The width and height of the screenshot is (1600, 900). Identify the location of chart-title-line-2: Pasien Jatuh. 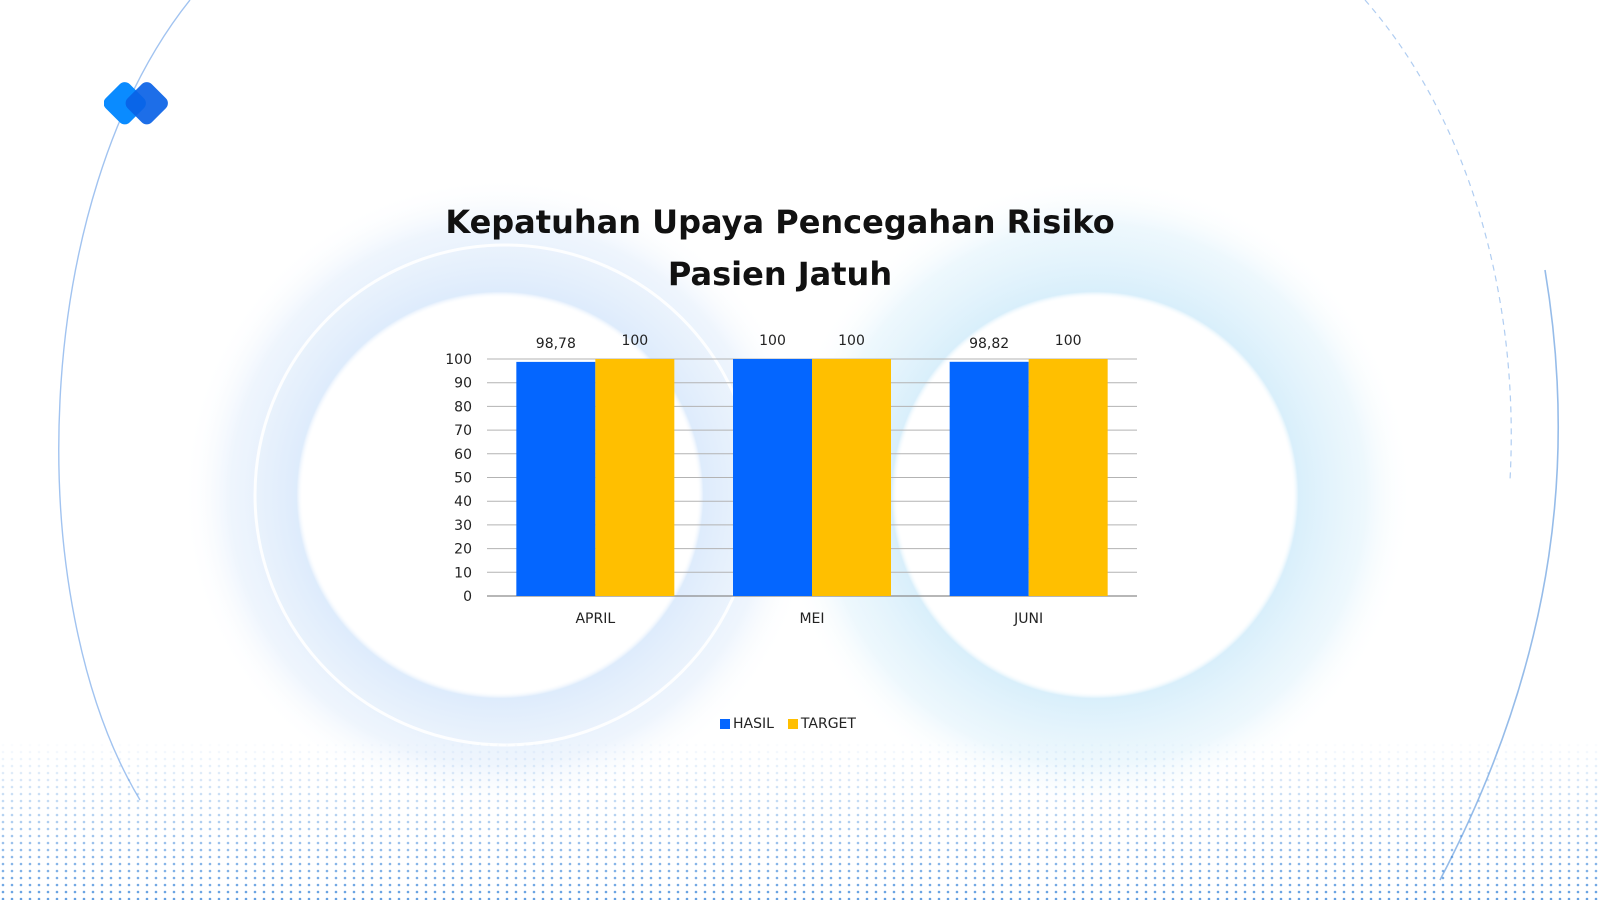
(780, 274).